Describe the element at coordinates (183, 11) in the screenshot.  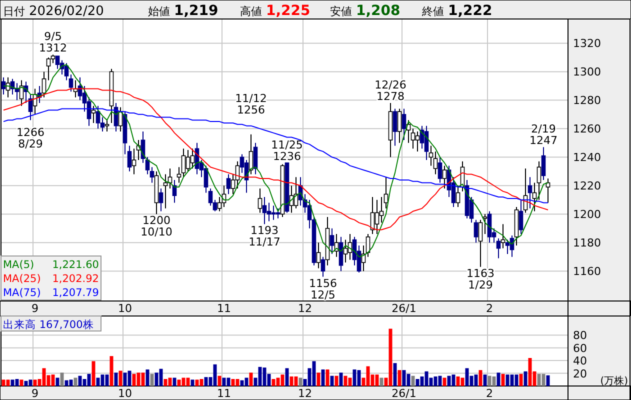
I see `annotation: 始値 1,219` at that location.